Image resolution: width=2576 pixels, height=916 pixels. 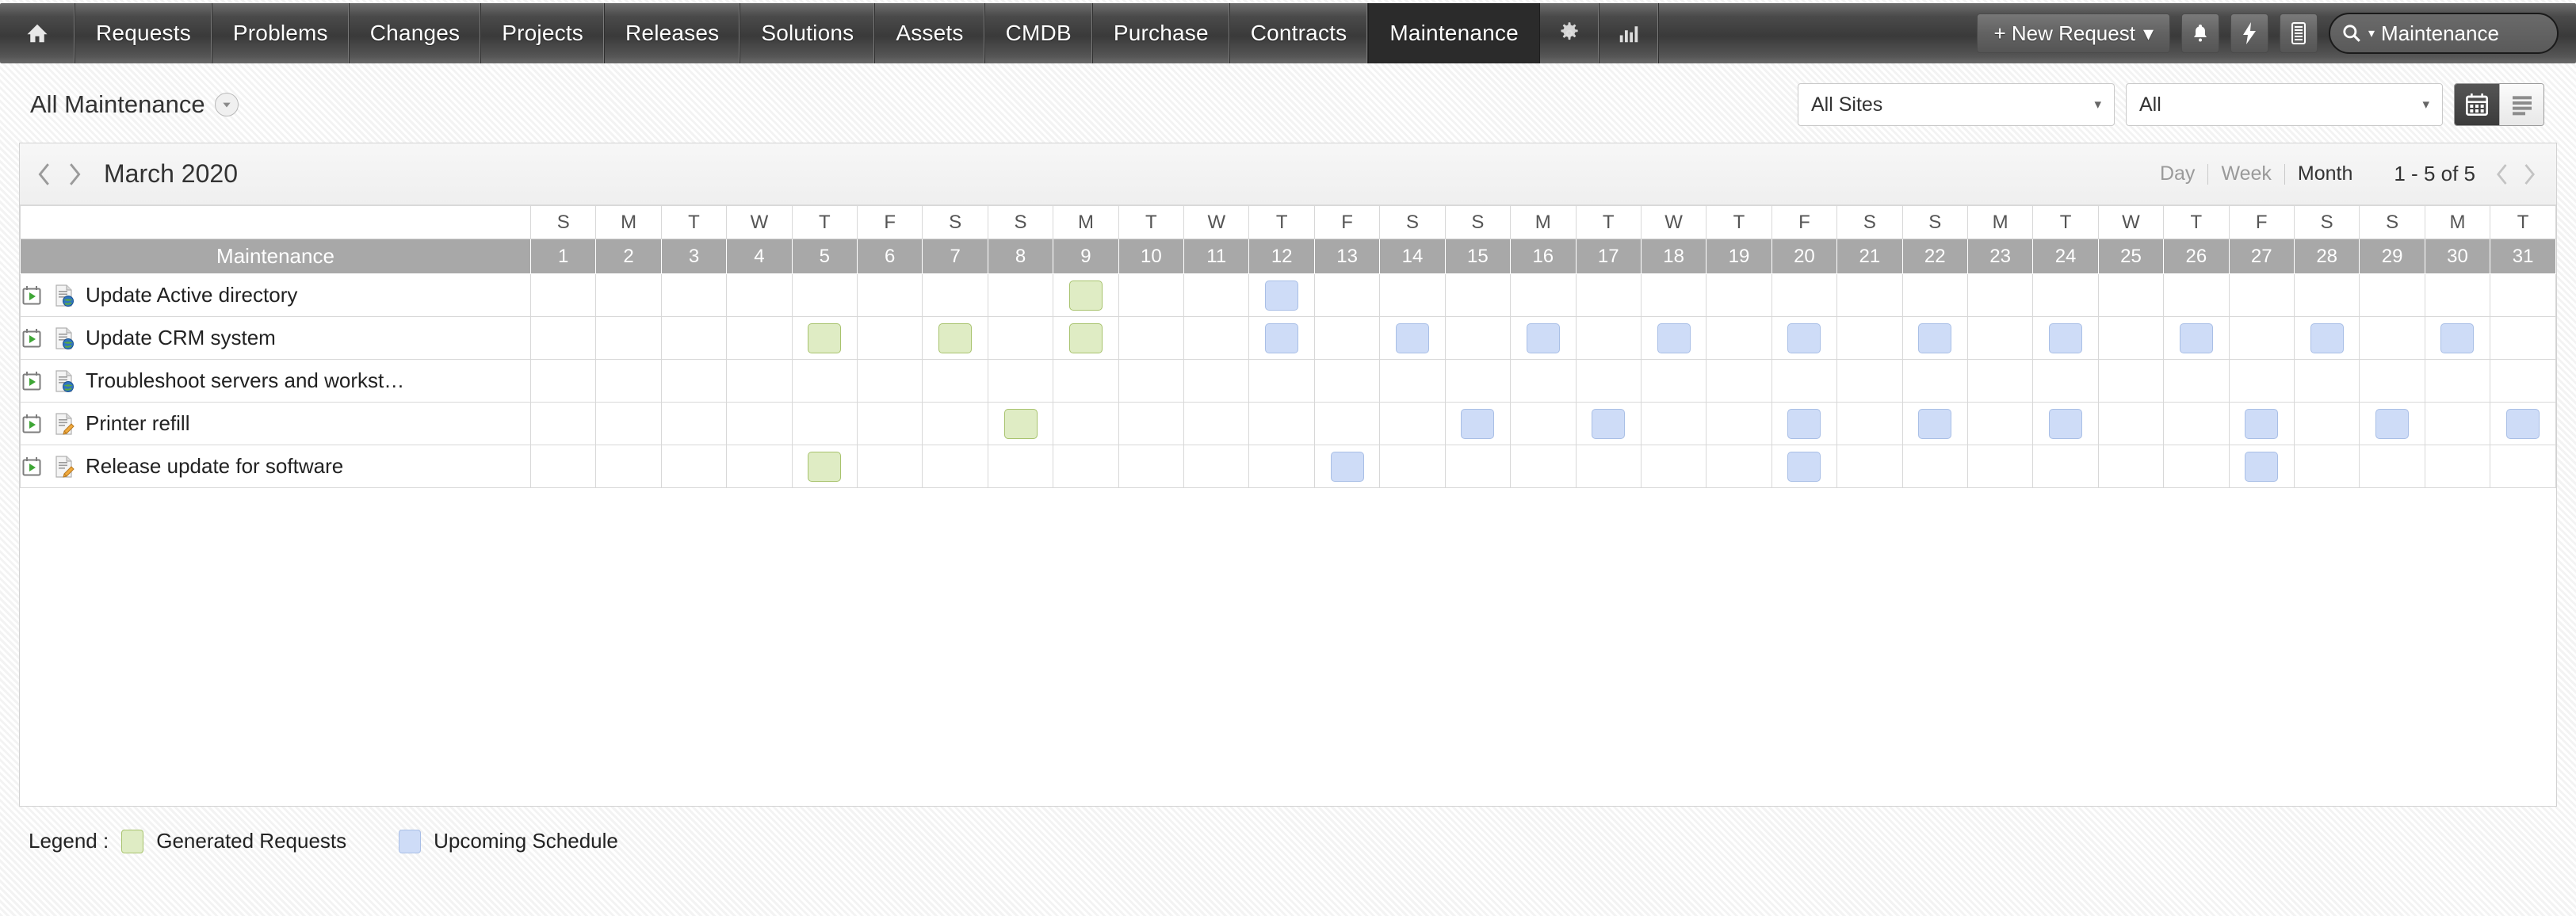 I want to click on type-filter-select: All ▾, so click(x=2284, y=104).